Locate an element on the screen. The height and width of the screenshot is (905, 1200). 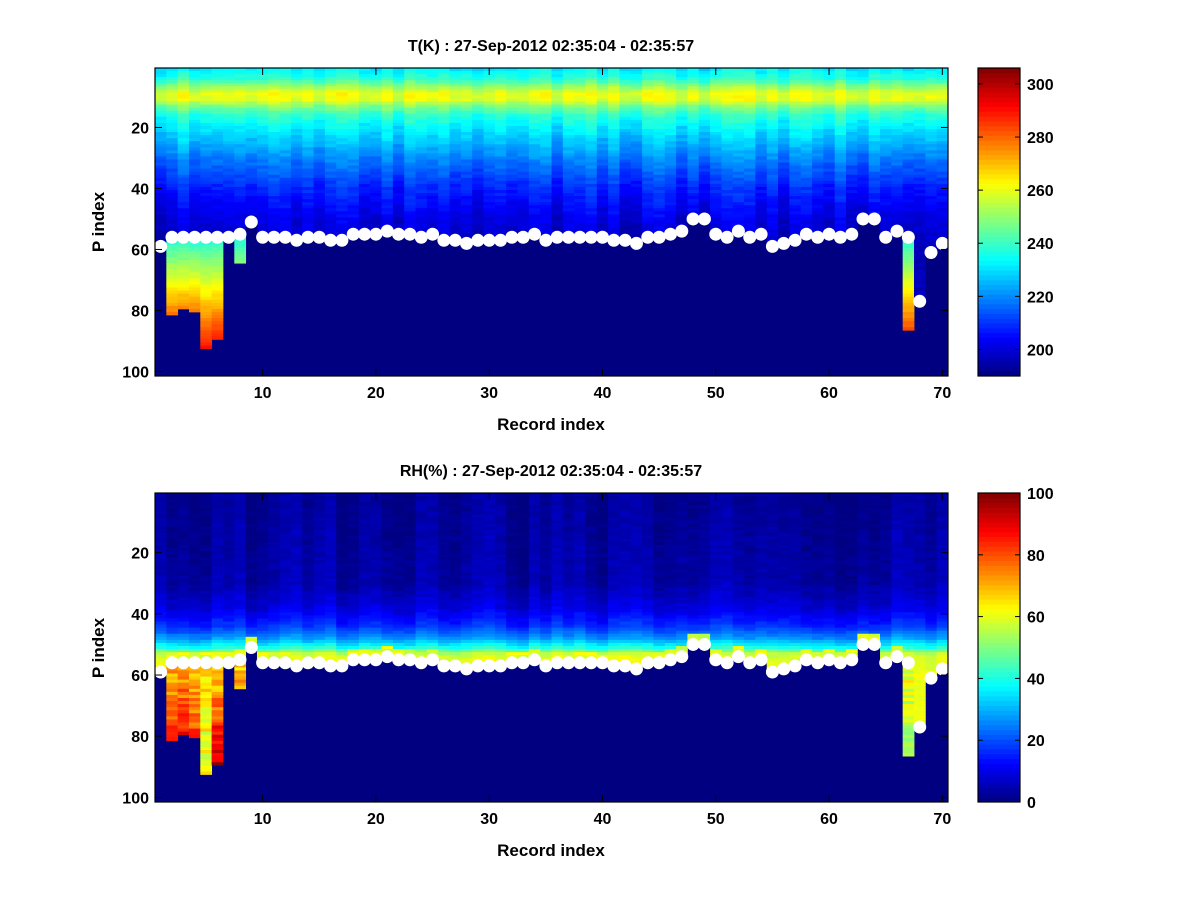
x-tick-label: 60 is located at coordinates (829, 393).